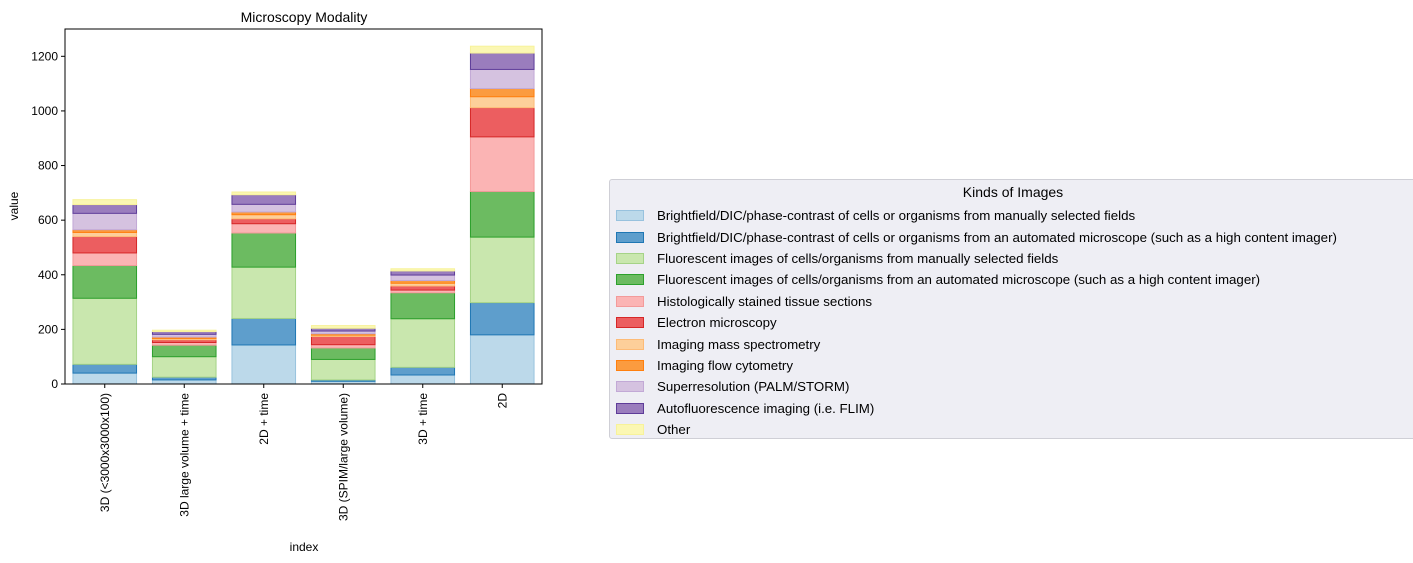 The image size is (1413, 563). Describe the element at coordinates (765, 301) in the screenshot. I see `legend-label: Histologically stained tissue sections` at that location.